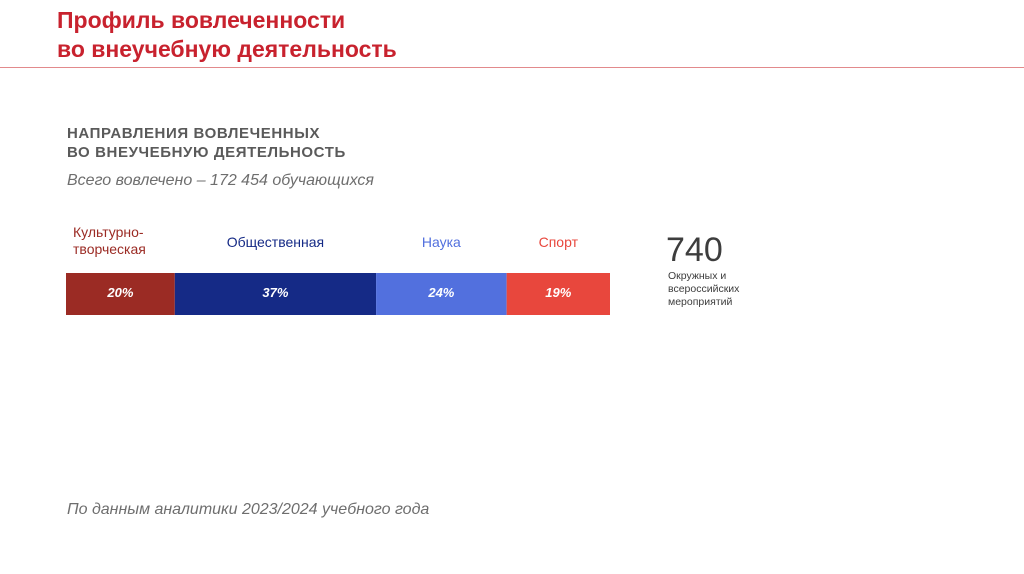  What do you see at coordinates (201, 20) in the screenshot?
I see `page-title-line-1: Профиль вовлеченности` at bounding box center [201, 20].